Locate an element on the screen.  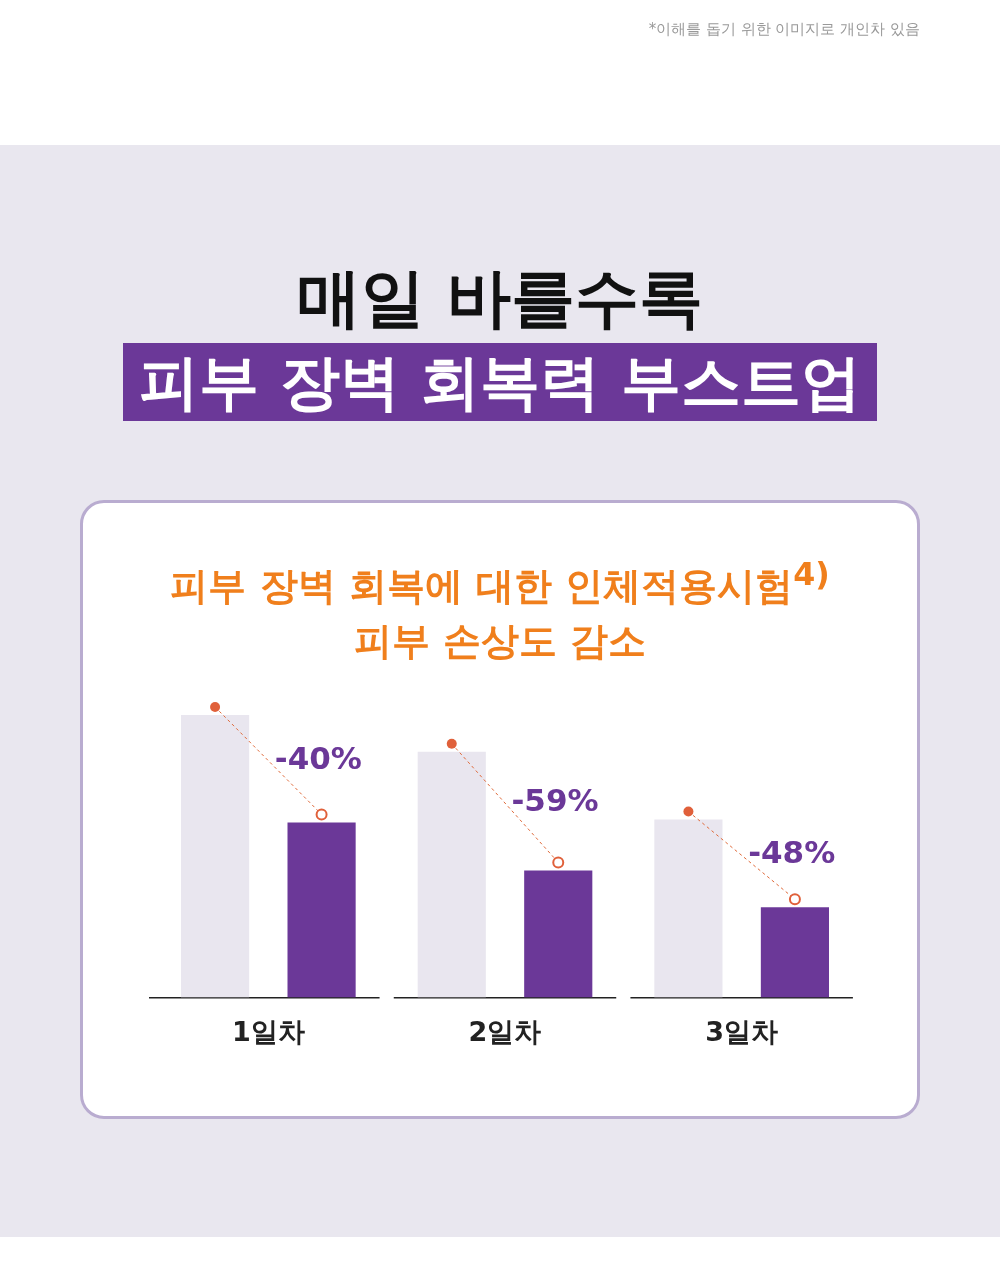
text: 피부 장벽 회복에 대한 인체적용시험$^{4)}$ is located at coordinates (500, 583).